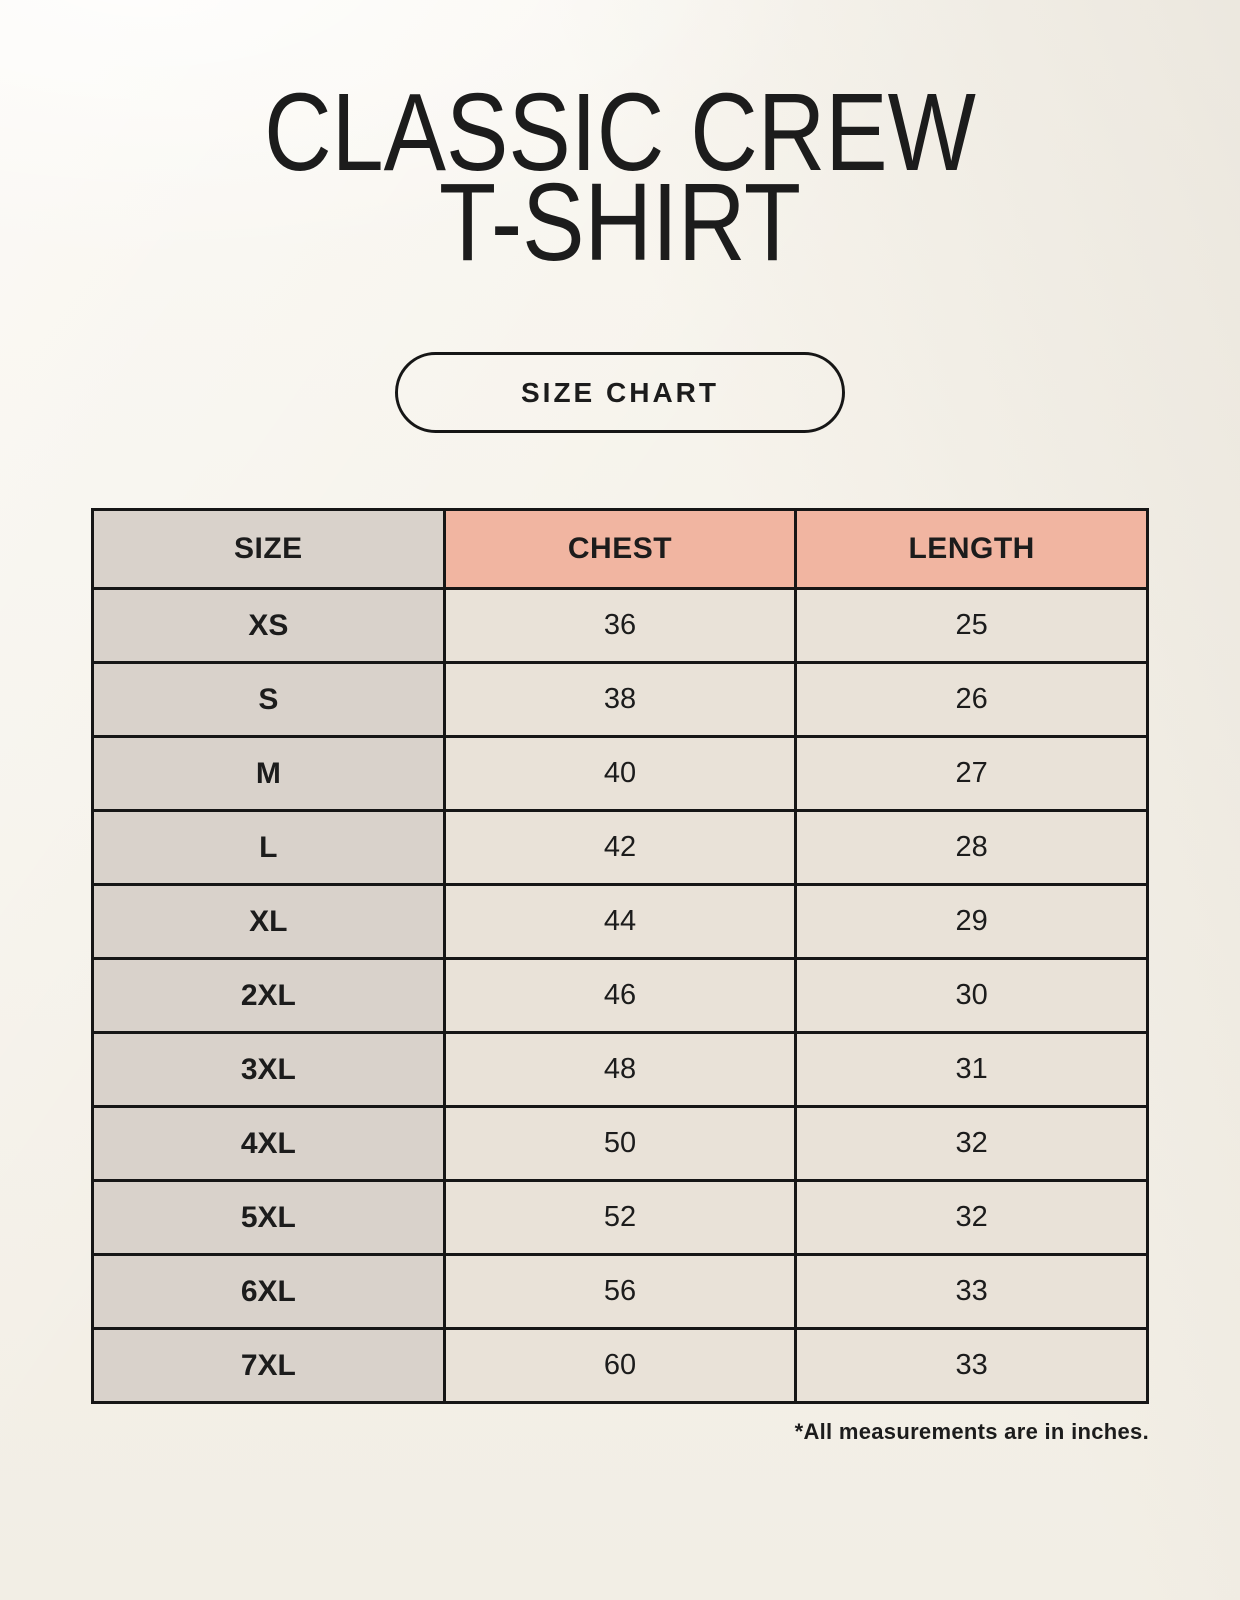  I want to click on chest-cell: 52, so click(620, 1218).